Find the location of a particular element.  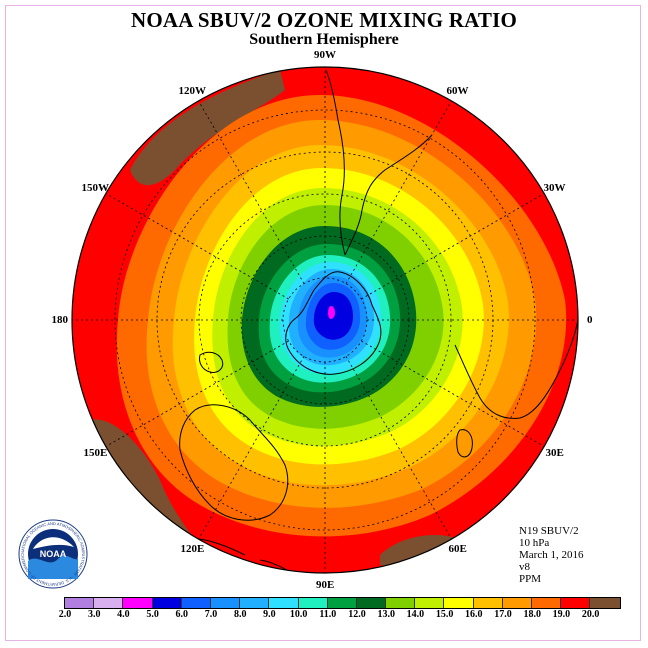

color-scale-bar is located at coordinates (342, 603).